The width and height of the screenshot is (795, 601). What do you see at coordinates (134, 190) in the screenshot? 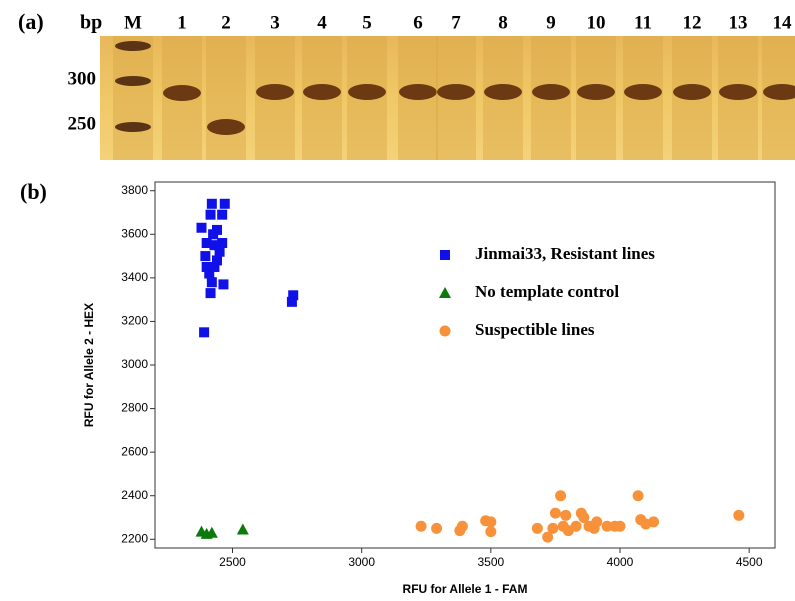
I see `y-tick-label: 3800` at bounding box center [134, 190].